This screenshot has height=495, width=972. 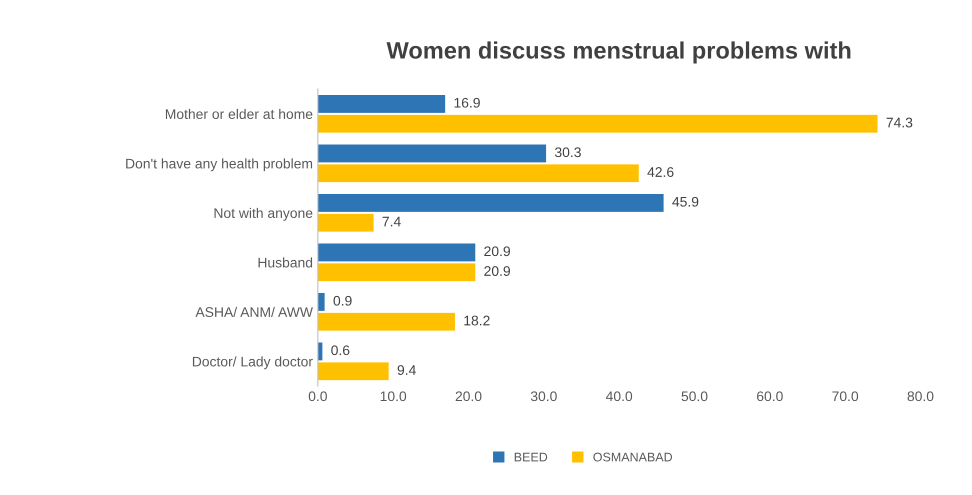 What do you see at coordinates (467, 103) in the screenshot?
I see `data-label: 16.9` at bounding box center [467, 103].